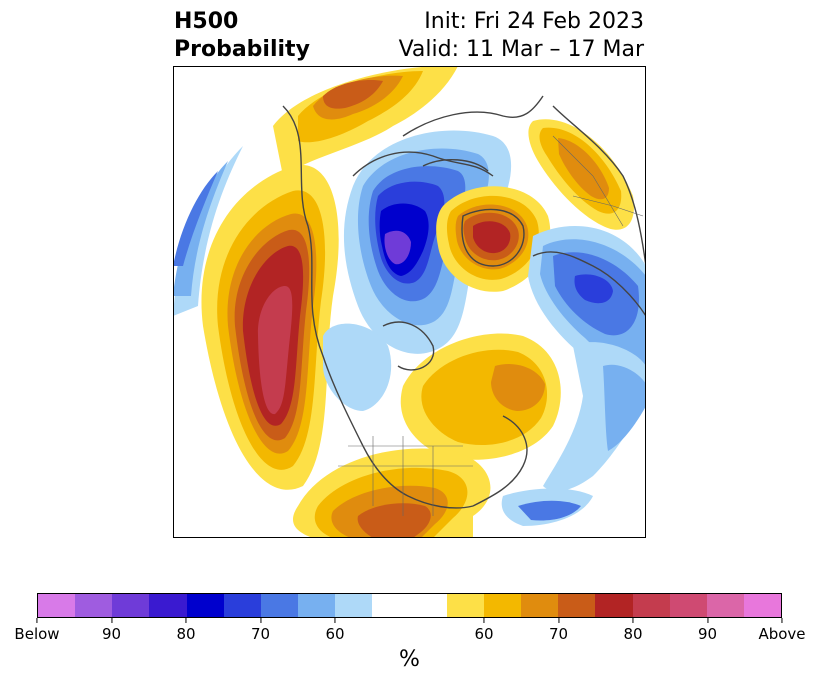  Describe the element at coordinates (242, 36) in the screenshot. I see `title-left: H500 Probability` at that location.